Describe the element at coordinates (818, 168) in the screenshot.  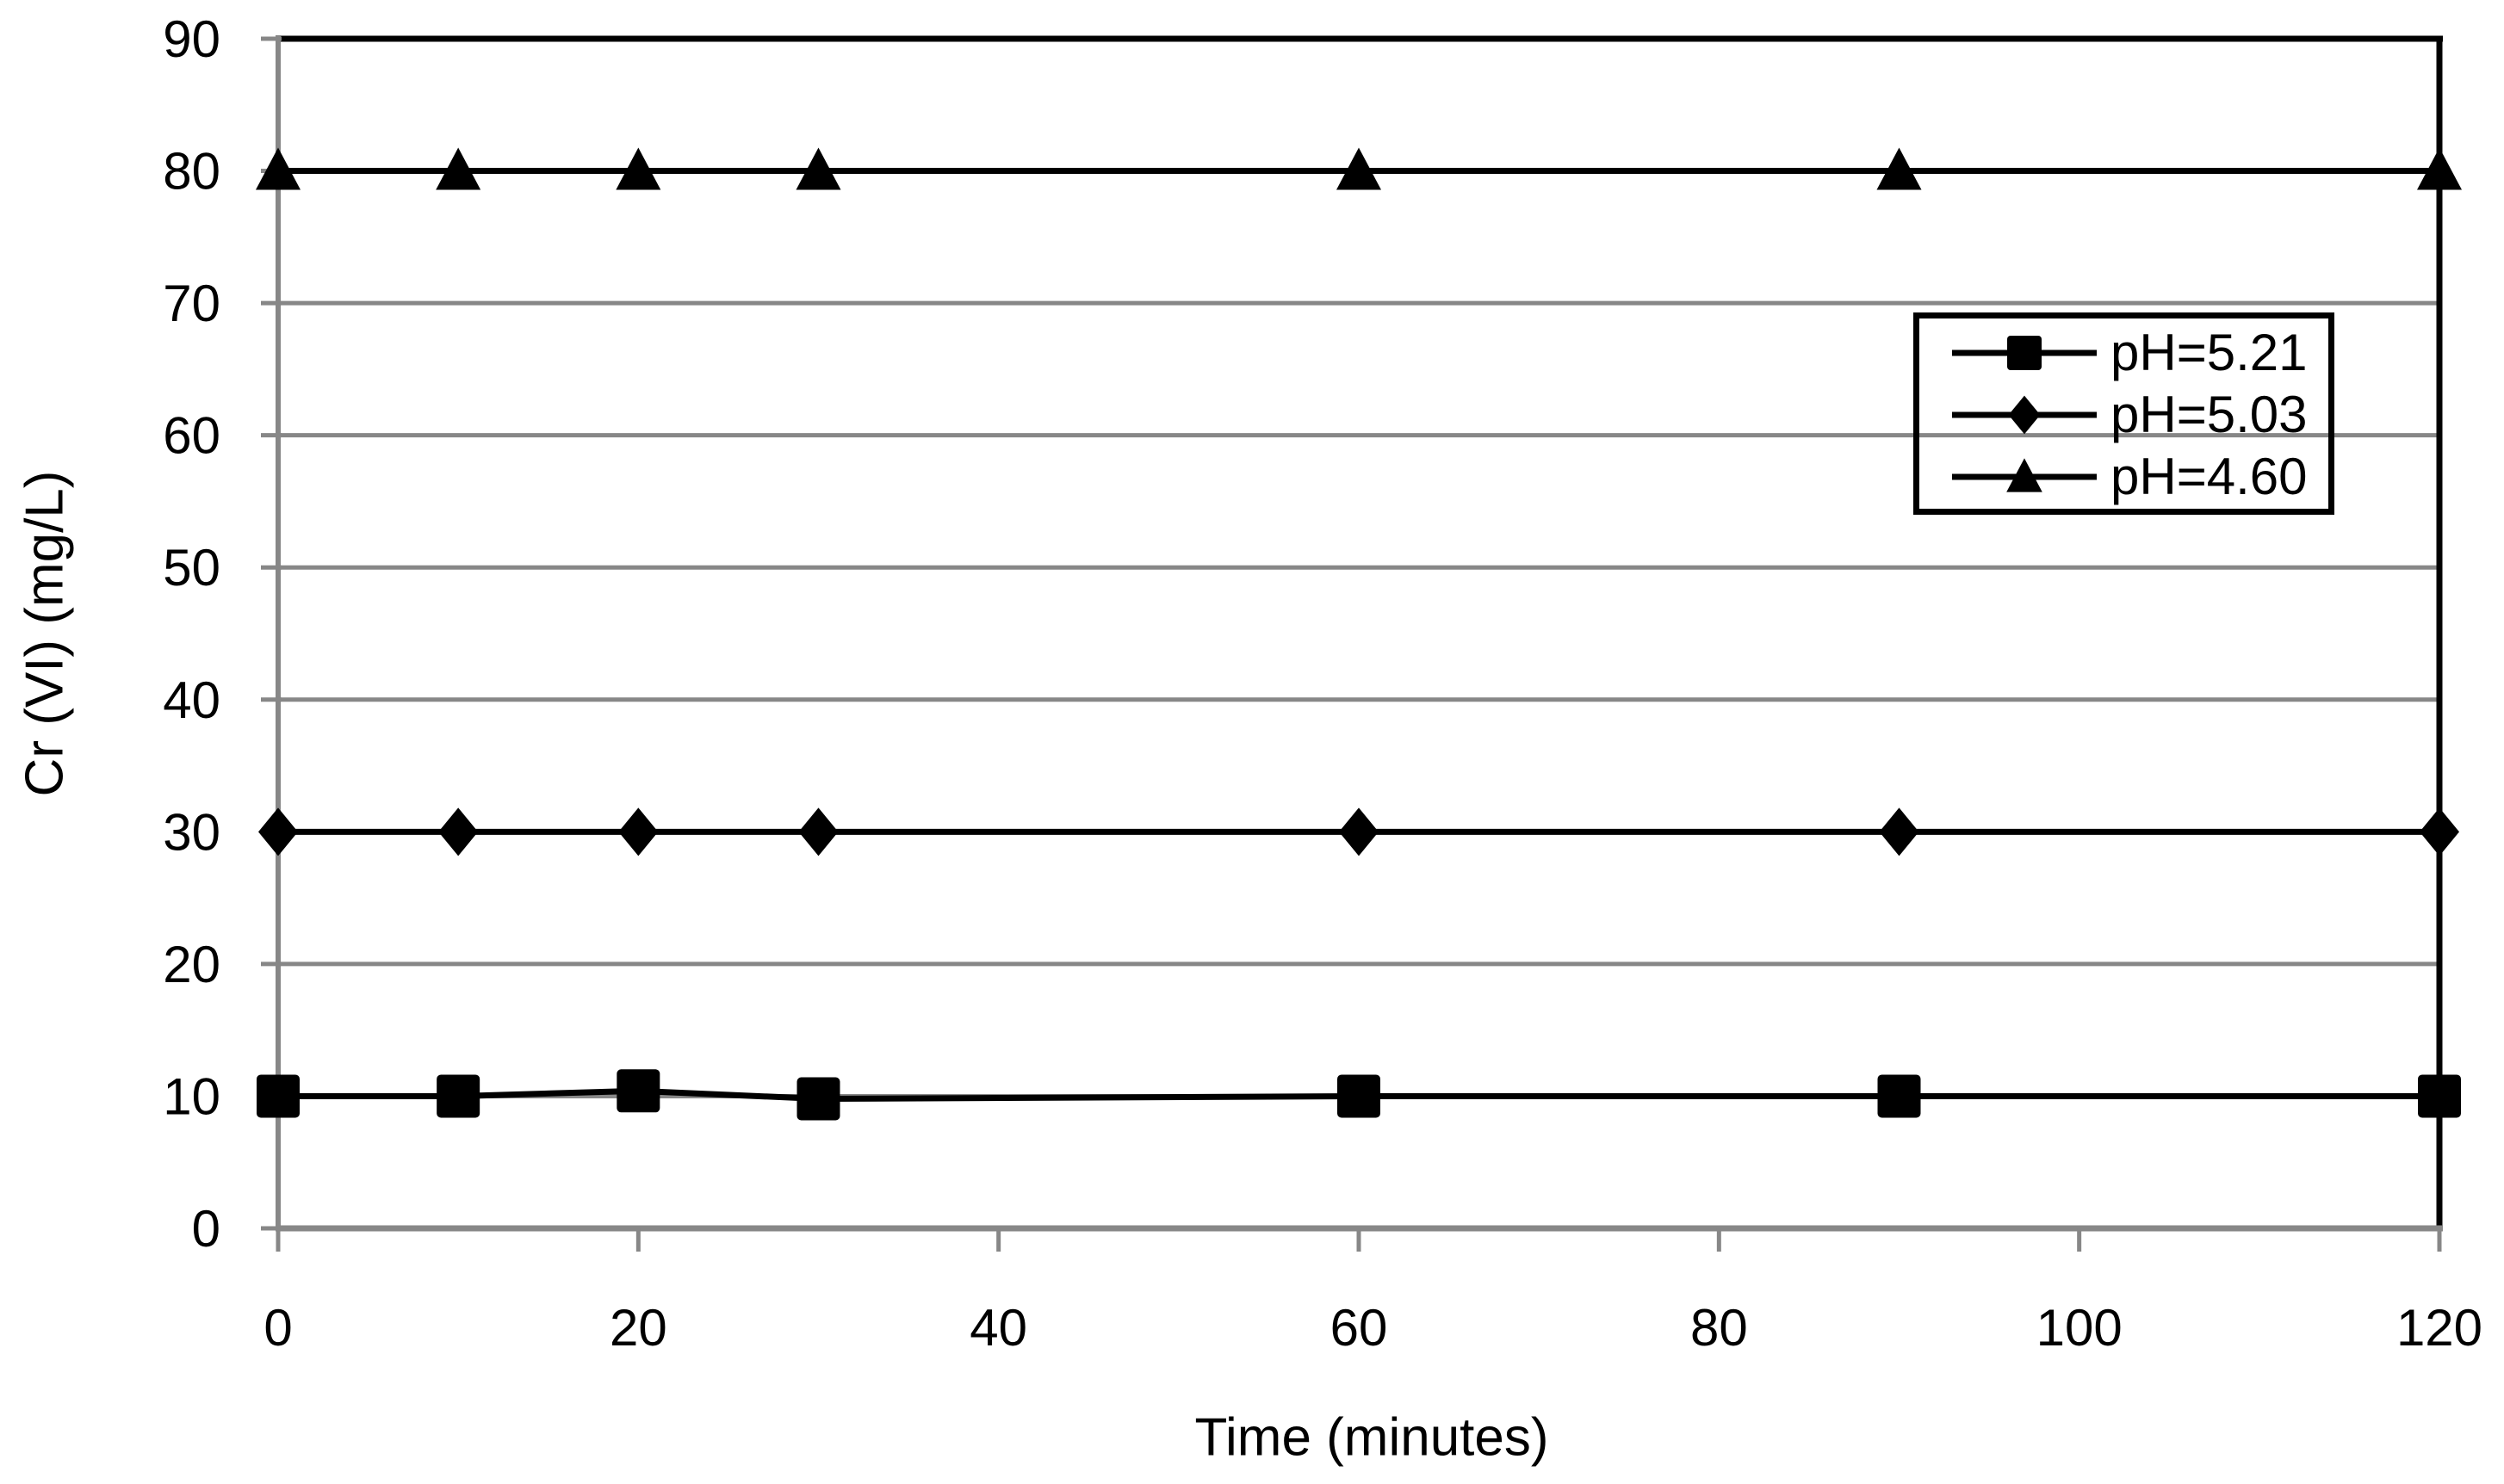
I see `data-point-triangle-x30` at that location.